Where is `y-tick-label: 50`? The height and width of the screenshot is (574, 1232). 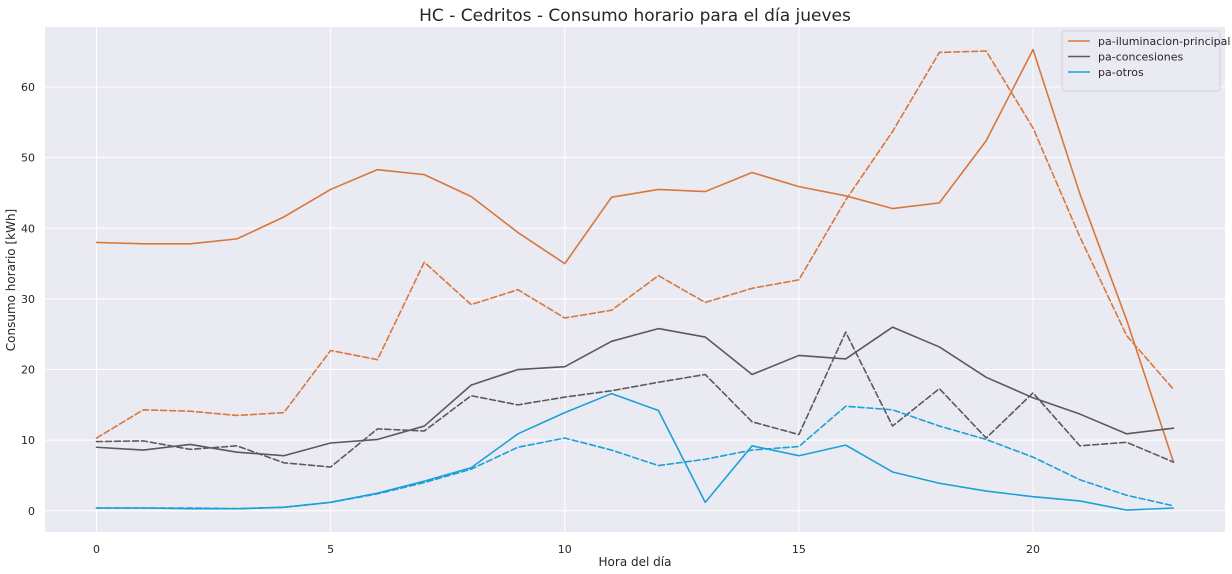 y-tick-label: 50 is located at coordinates (28, 158).